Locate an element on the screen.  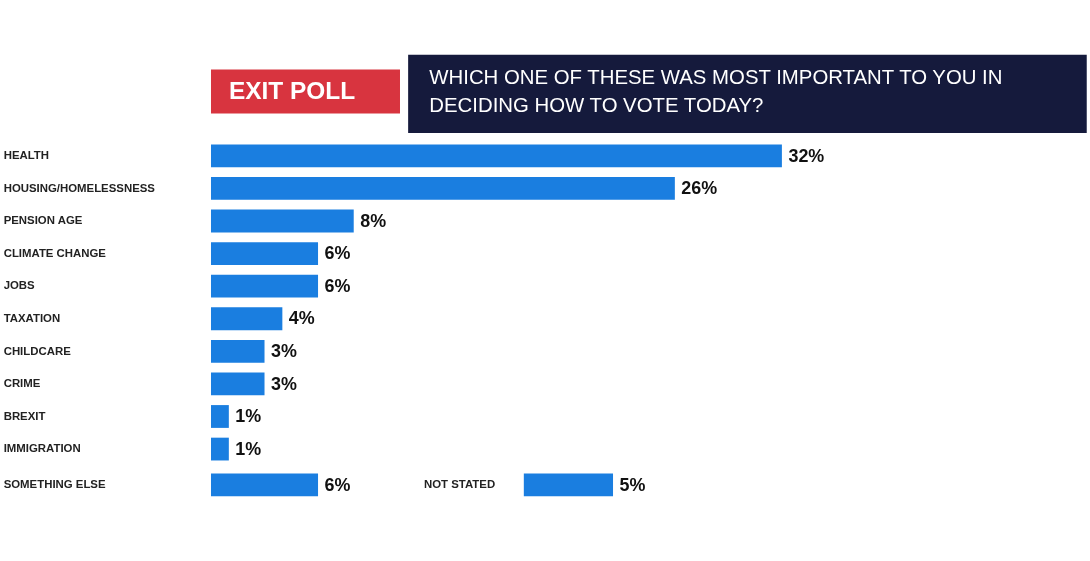
y-tick-label: CLIMATE CHANGE is located at coordinates (55, 252).